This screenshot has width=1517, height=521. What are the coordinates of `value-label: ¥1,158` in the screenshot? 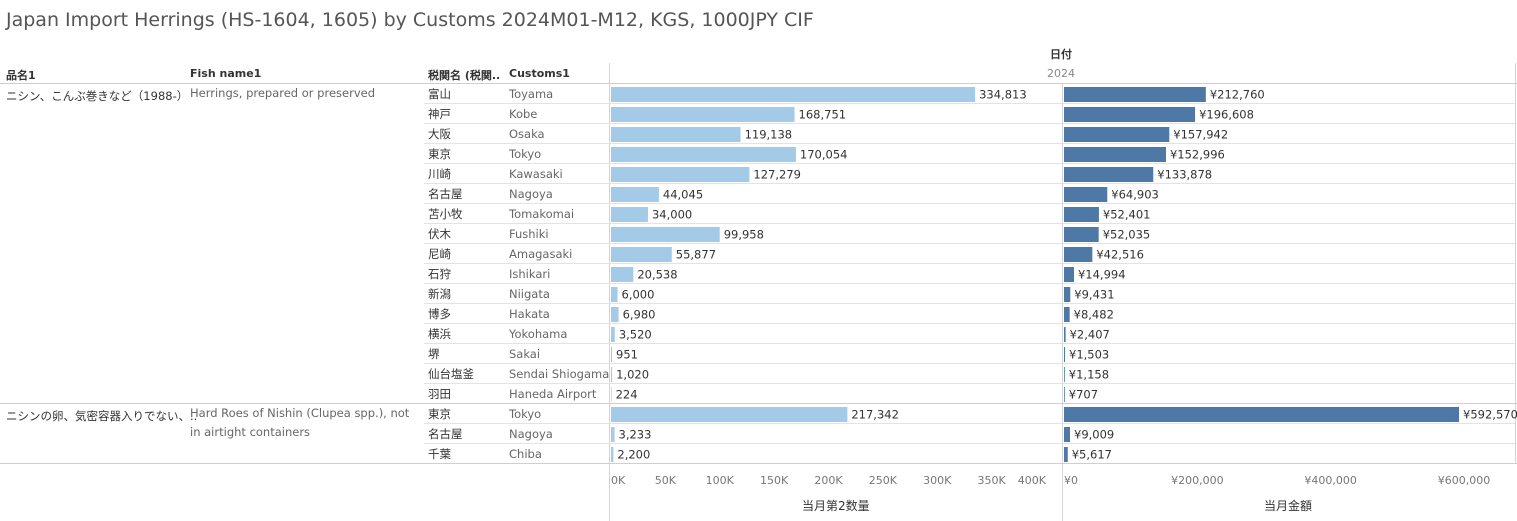 It's located at (1089, 375).